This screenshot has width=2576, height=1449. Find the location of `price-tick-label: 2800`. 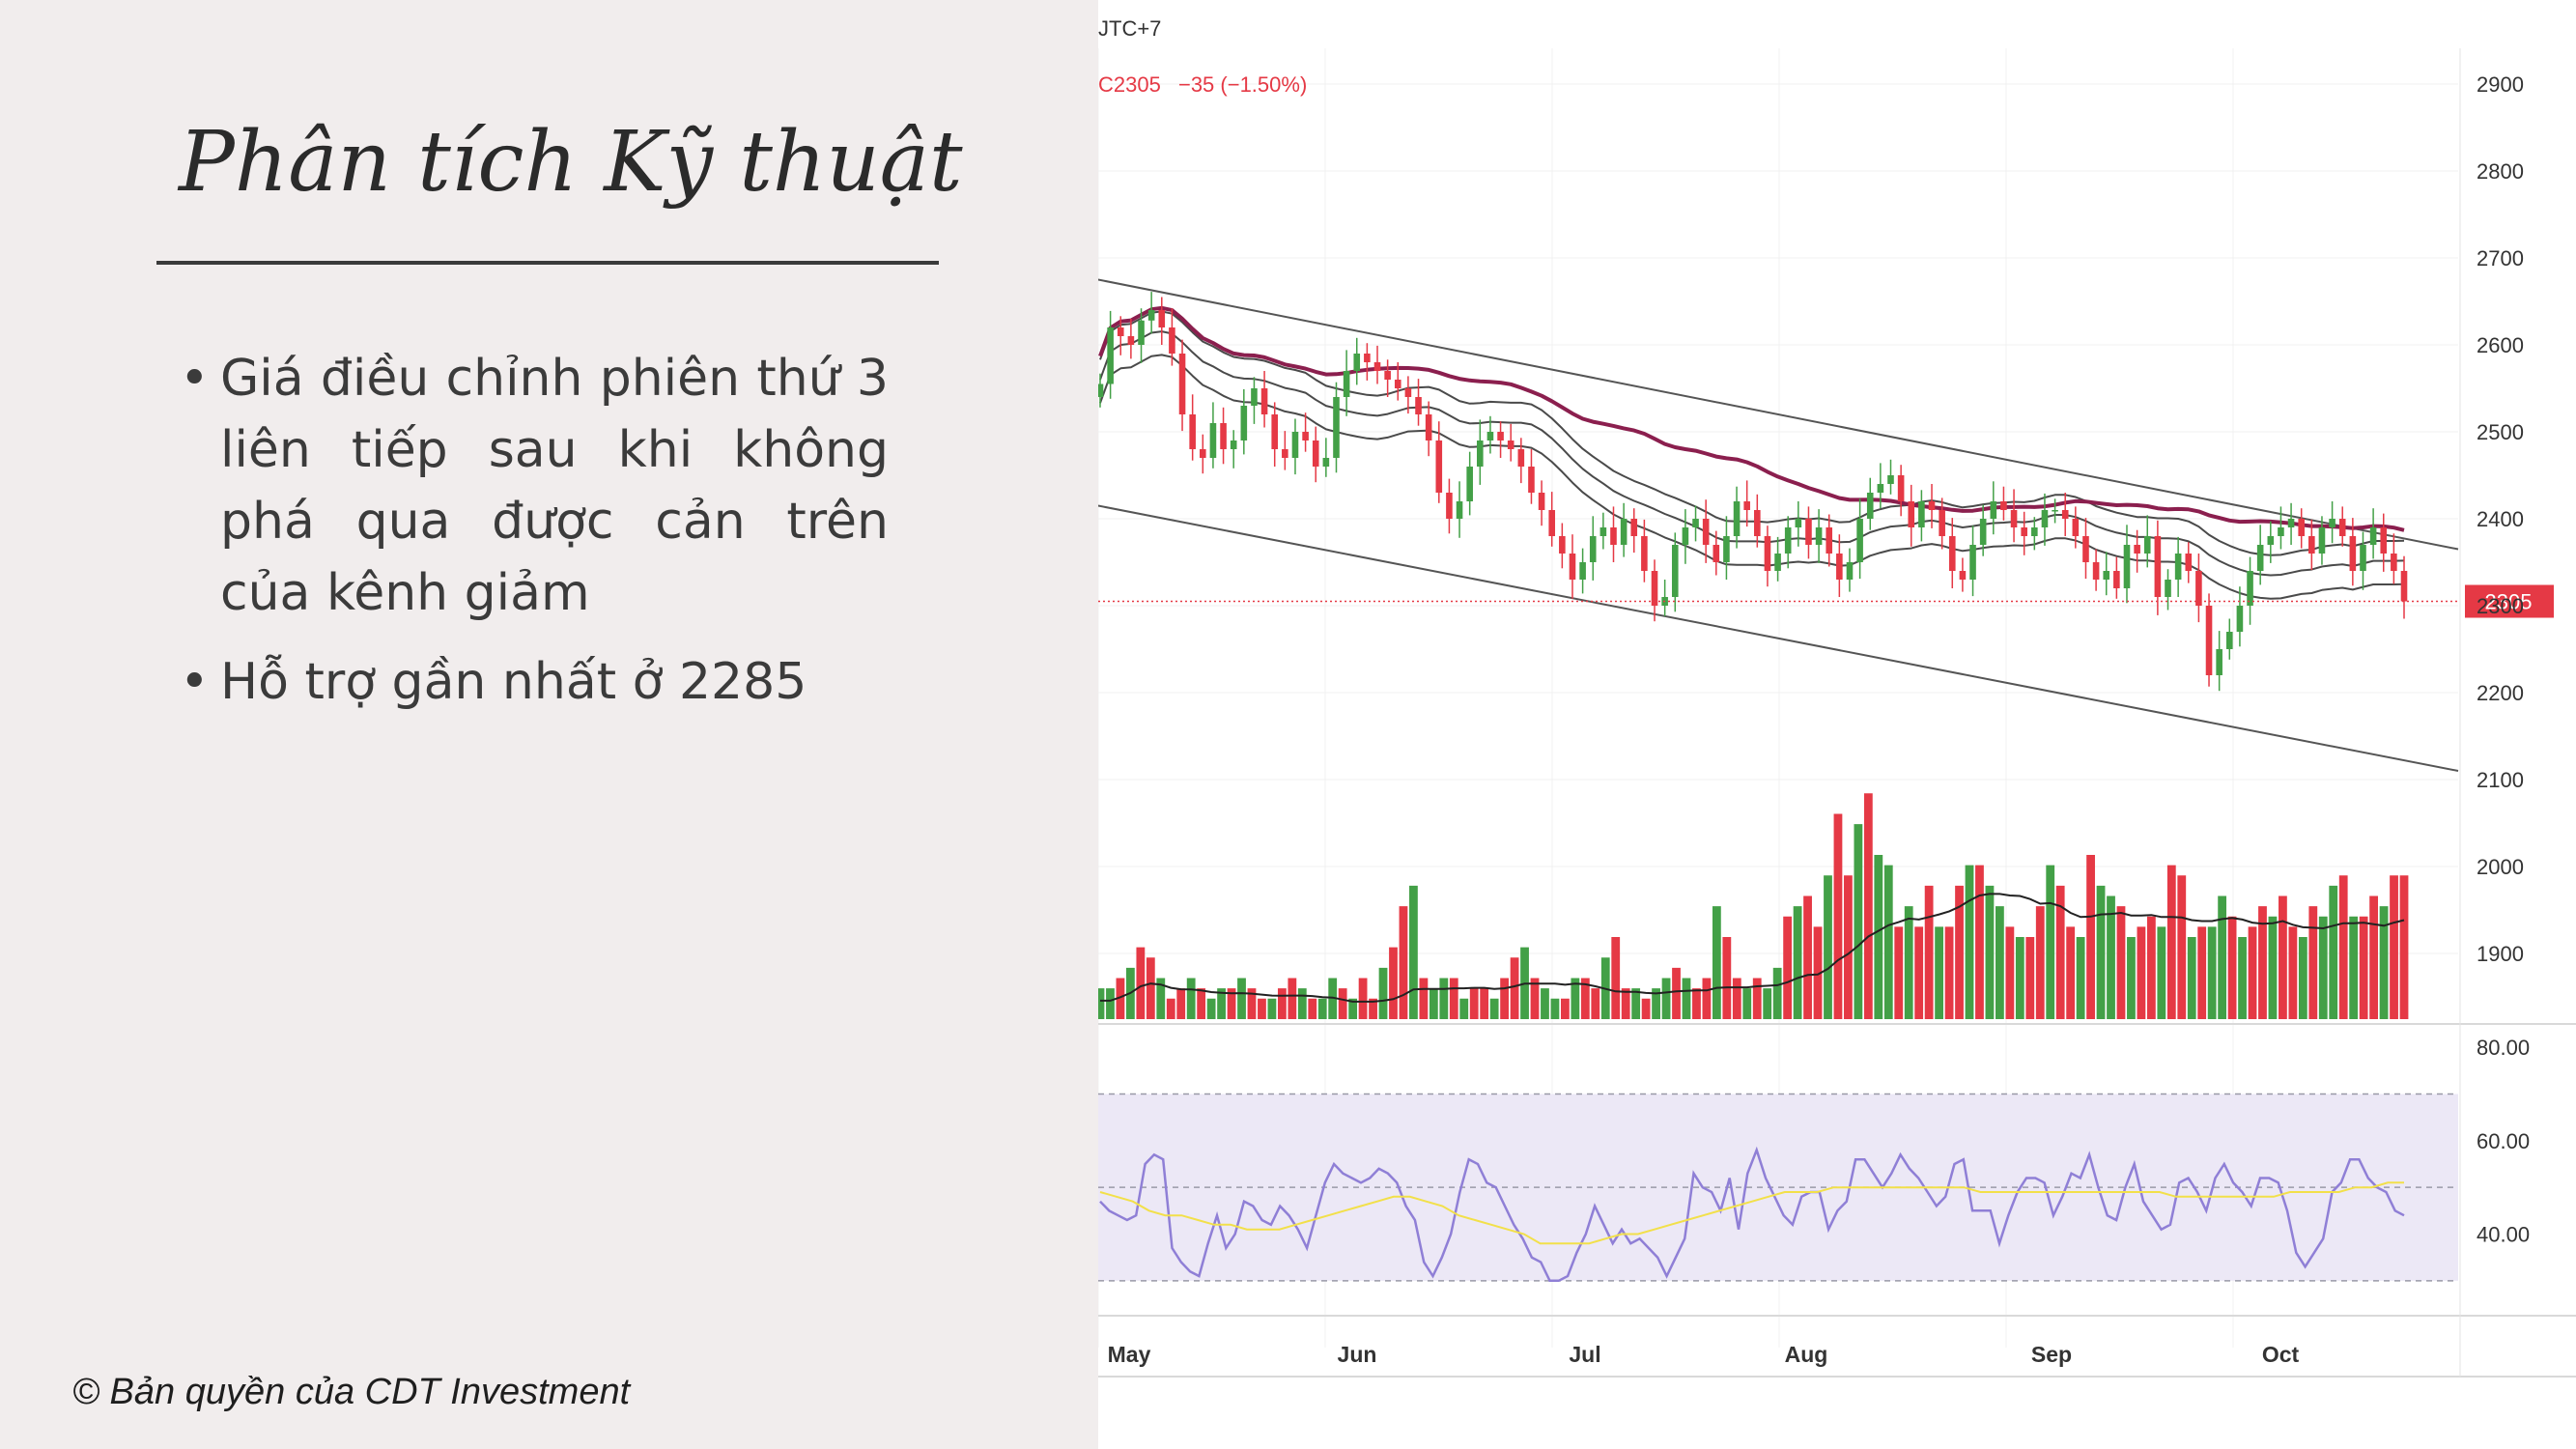

price-tick-label: 2800 is located at coordinates (2500, 171).